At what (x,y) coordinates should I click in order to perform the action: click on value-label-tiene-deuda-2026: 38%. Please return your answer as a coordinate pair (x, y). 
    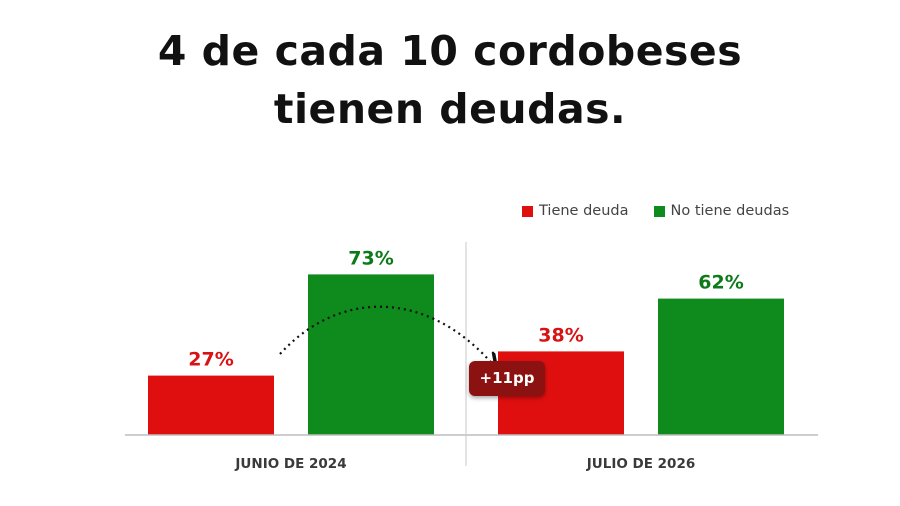
    Looking at the image, I should click on (560, 335).